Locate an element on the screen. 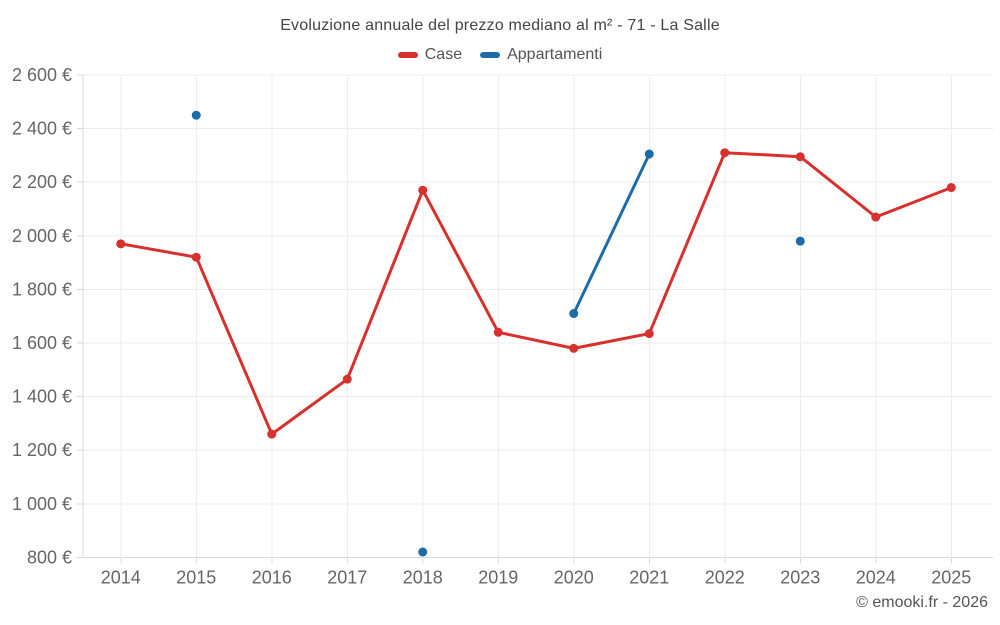  legend-item-case: Case is located at coordinates (430, 55).